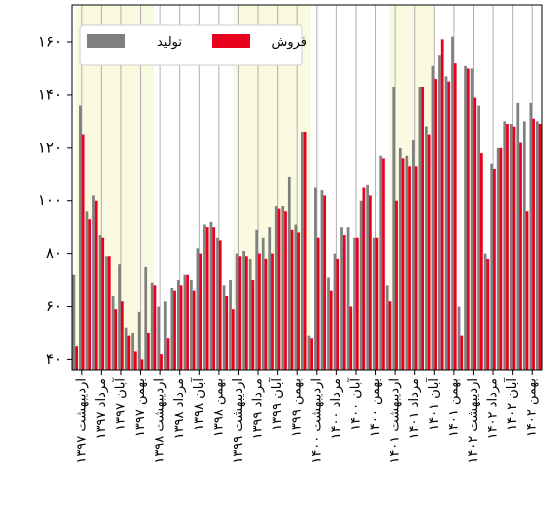  Describe the element at coordinates (169, 42) in the screenshot. I see `legend-label: تولید` at that location.